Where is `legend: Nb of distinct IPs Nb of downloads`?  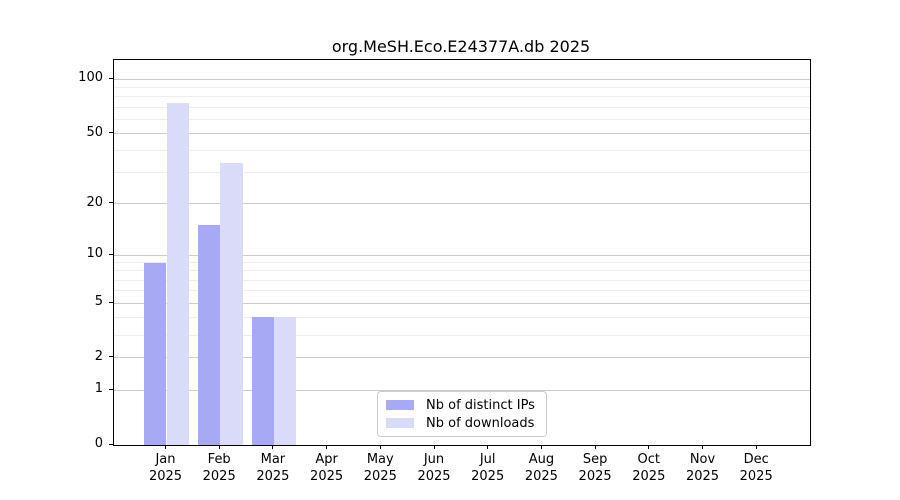
legend: Nb of distinct IPs Nb of downloads is located at coordinates (462, 414).